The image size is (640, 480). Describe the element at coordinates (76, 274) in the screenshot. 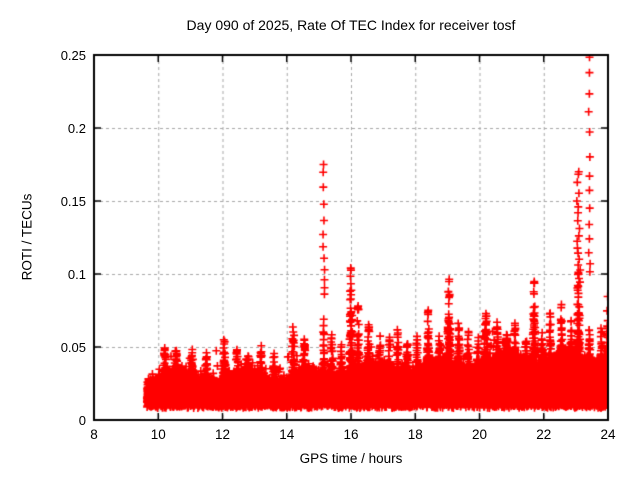

I see `y-tick-label: 0.1` at that location.